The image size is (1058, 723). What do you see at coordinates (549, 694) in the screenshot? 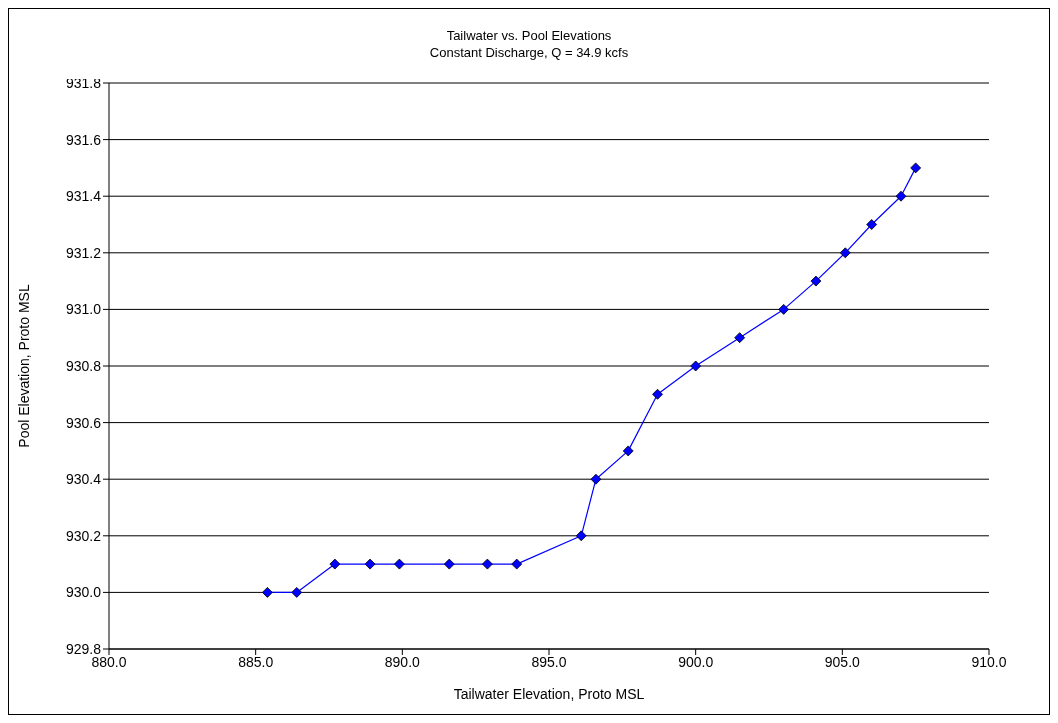
I see `x-axis-title: Tailwater Elevation, Proto MSL` at bounding box center [549, 694].